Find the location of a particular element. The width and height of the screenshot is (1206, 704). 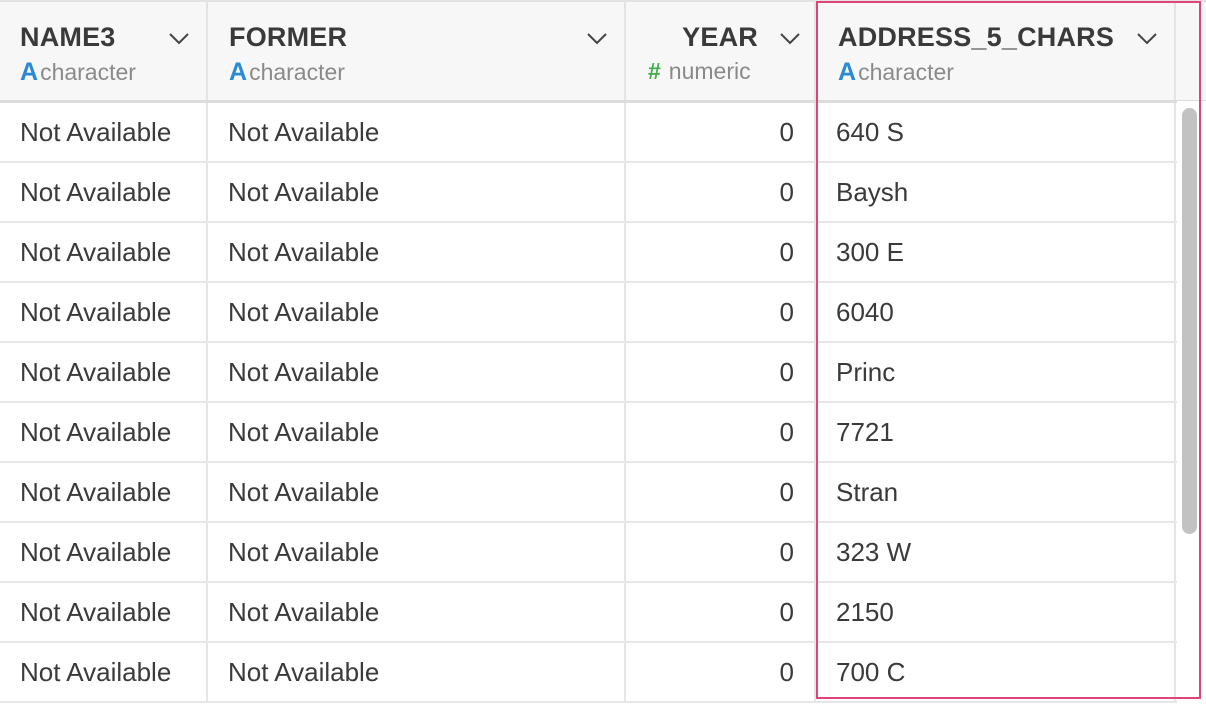

header-gutter is located at coordinates (1190, 51).